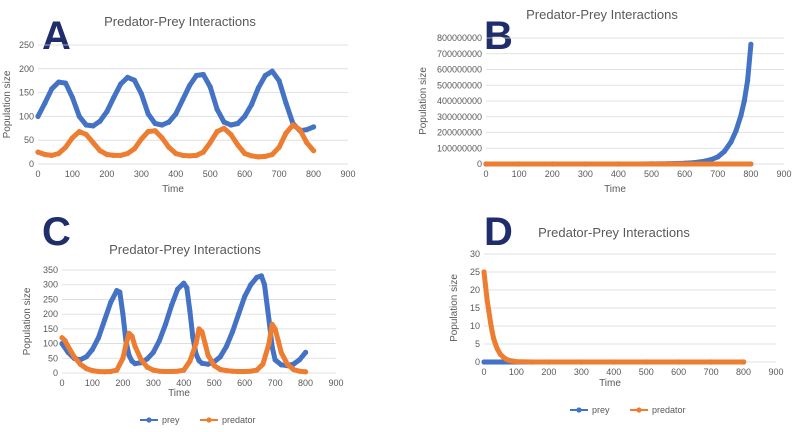 The width and height of the screenshot is (799, 432). I want to click on y-tick-label: 50, so click(29, 140).